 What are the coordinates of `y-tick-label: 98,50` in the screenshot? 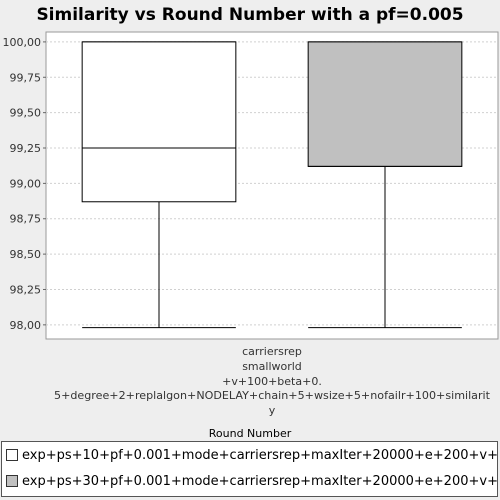 It's located at (26, 254).